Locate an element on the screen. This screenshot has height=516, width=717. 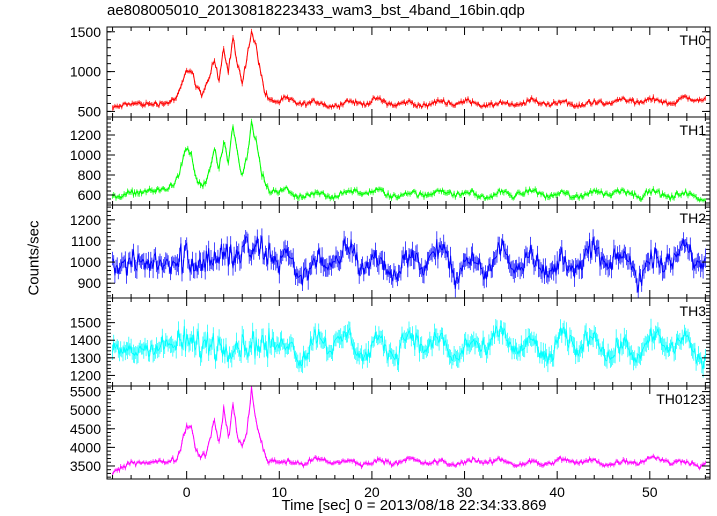
th2-series-line is located at coordinates (409, 264).